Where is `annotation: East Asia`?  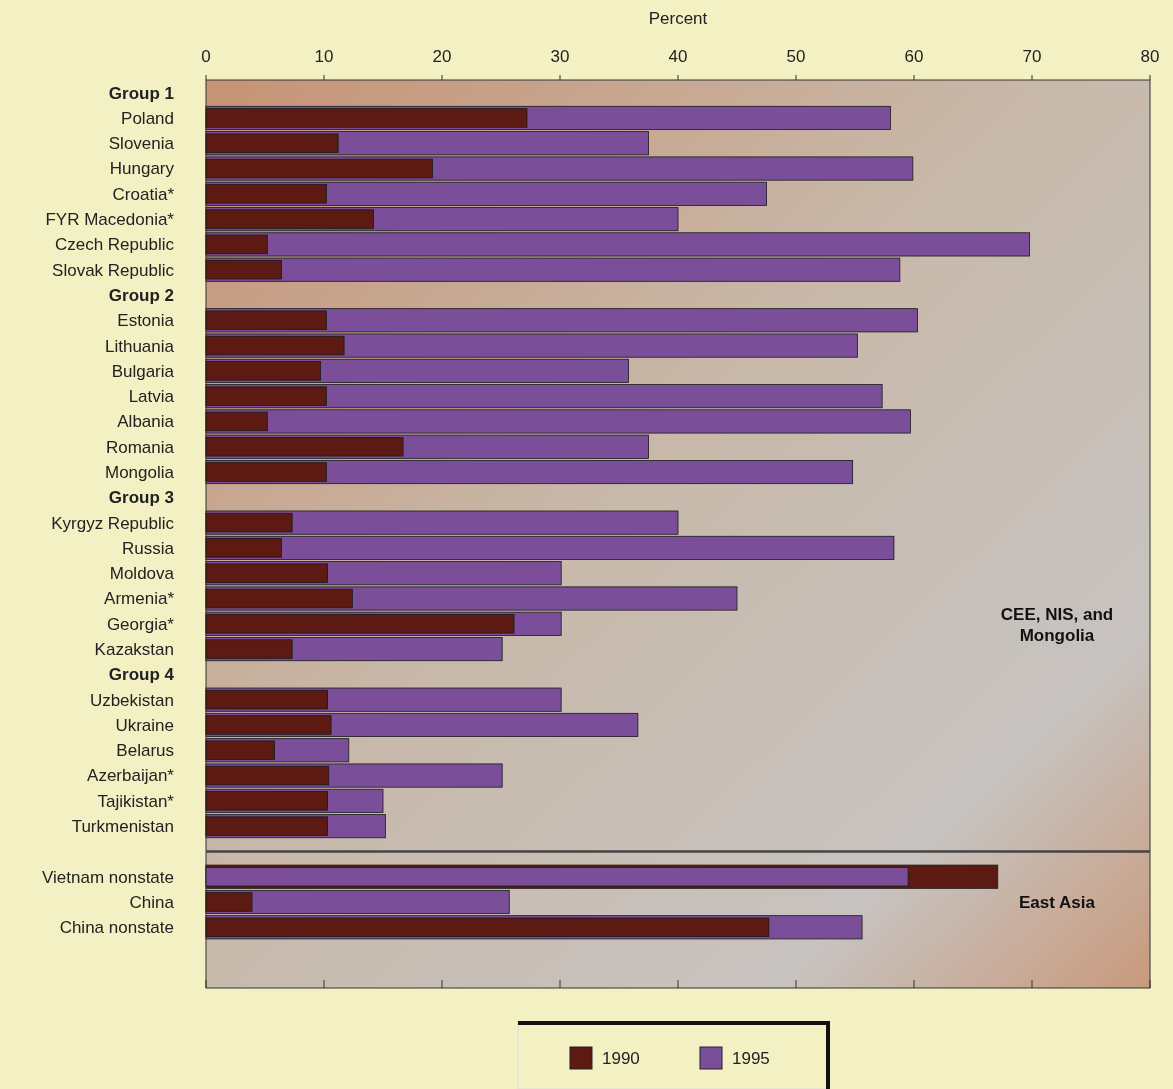 annotation: East Asia is located at coordinates (1057, 902).